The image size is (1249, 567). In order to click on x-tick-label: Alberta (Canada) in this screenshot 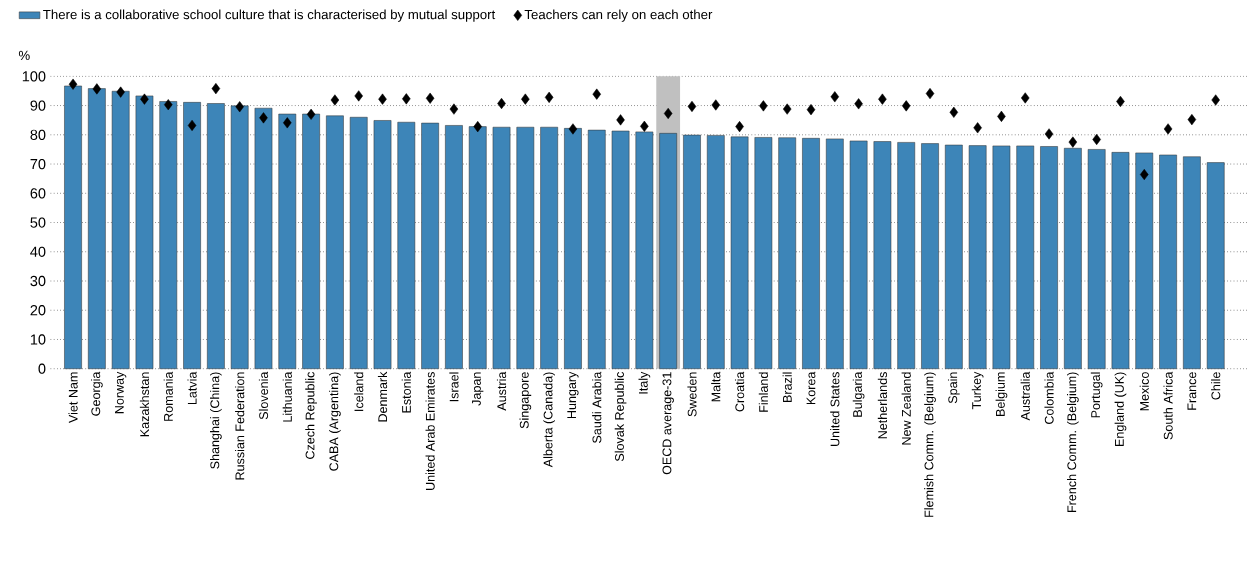, I will do `click(549, 420)`.